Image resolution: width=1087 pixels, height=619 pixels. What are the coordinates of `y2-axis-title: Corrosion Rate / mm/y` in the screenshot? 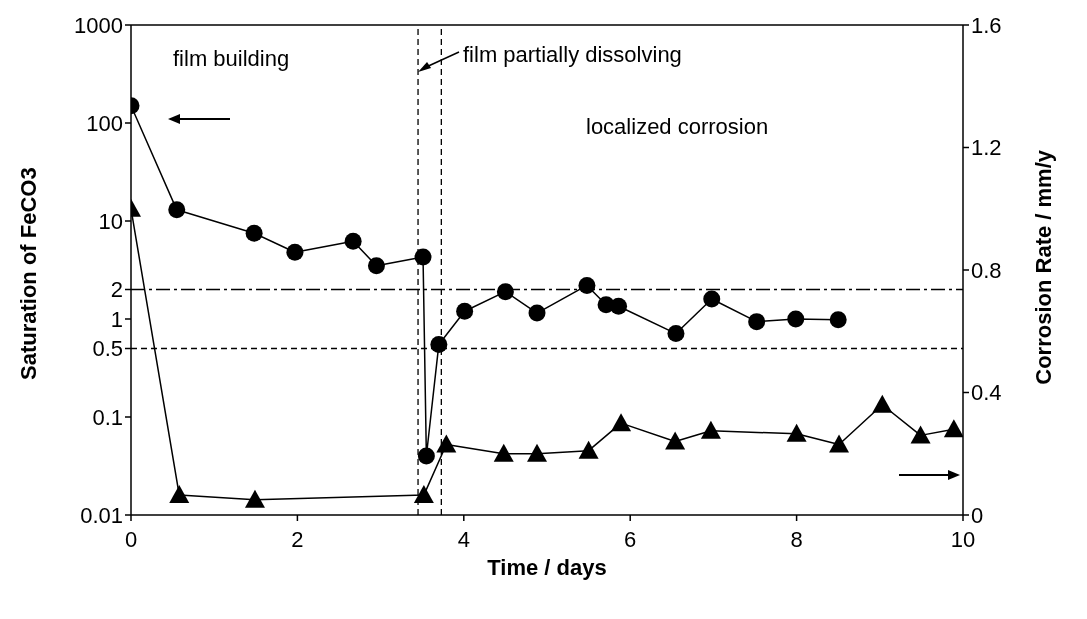 It's located at (1043, 267).